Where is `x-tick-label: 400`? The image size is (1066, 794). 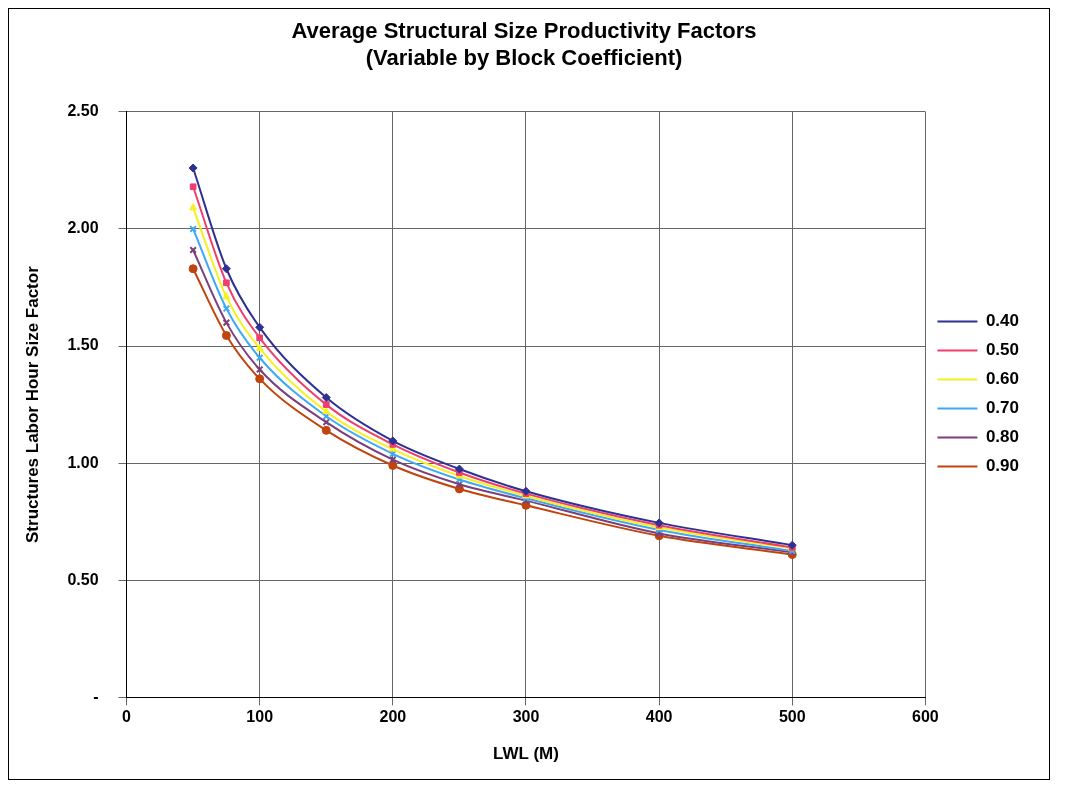 x-tick-label: 400 is located at coordinates (659, 717).